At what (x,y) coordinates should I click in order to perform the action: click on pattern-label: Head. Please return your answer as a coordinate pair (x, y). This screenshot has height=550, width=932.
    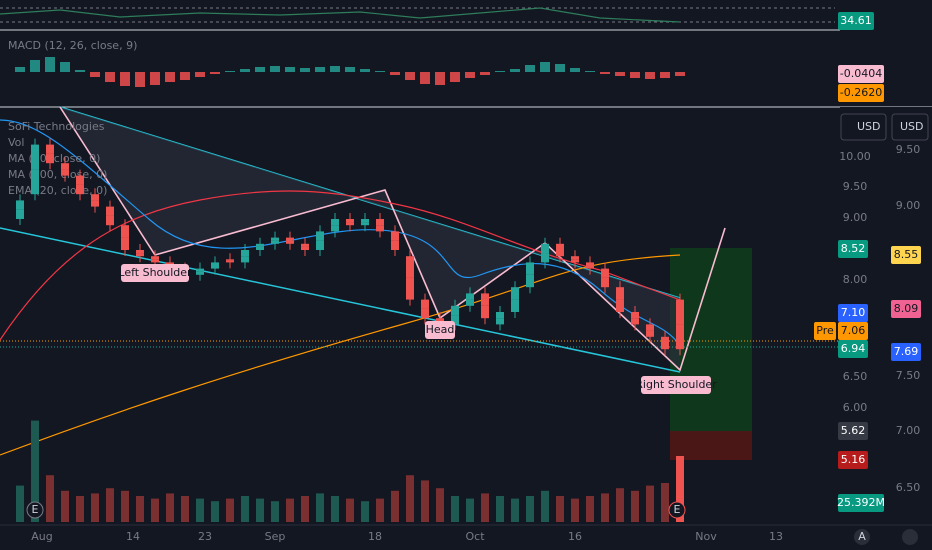
    Looking at the image, I should click on (440, 329).